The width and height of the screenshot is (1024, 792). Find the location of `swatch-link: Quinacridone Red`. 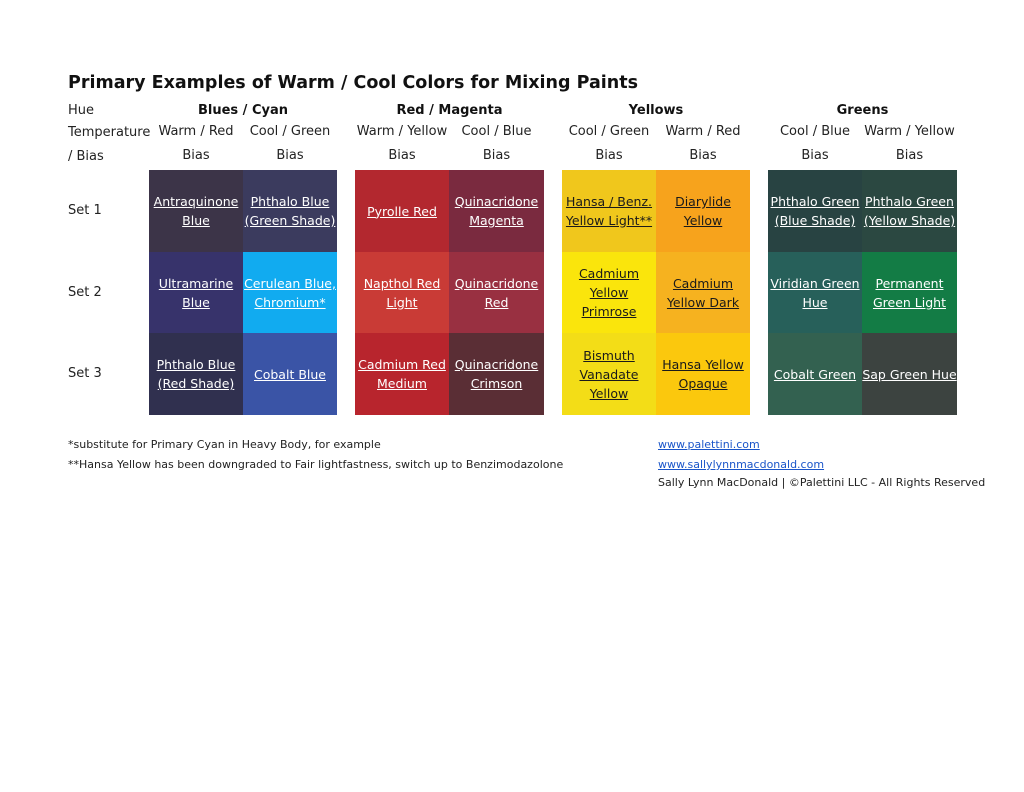

swatch-link: Quinacridone Red is located at coordinates (496, 292).